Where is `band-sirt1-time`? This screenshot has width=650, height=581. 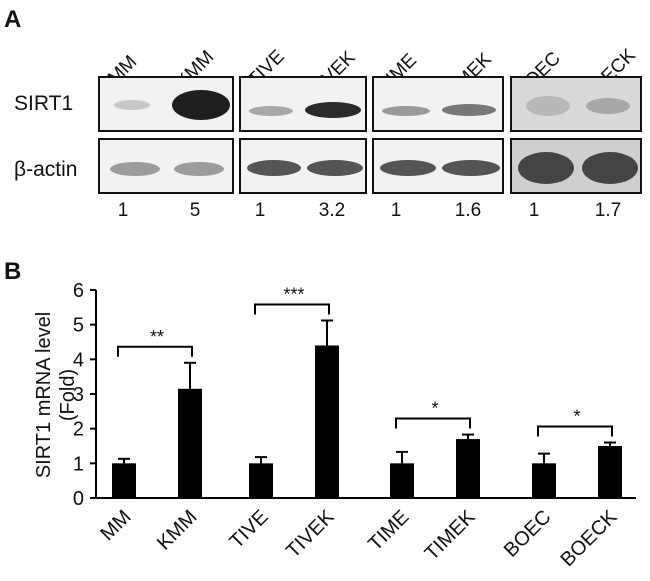
band-sirt1-time is located at coordinates (406, 111).